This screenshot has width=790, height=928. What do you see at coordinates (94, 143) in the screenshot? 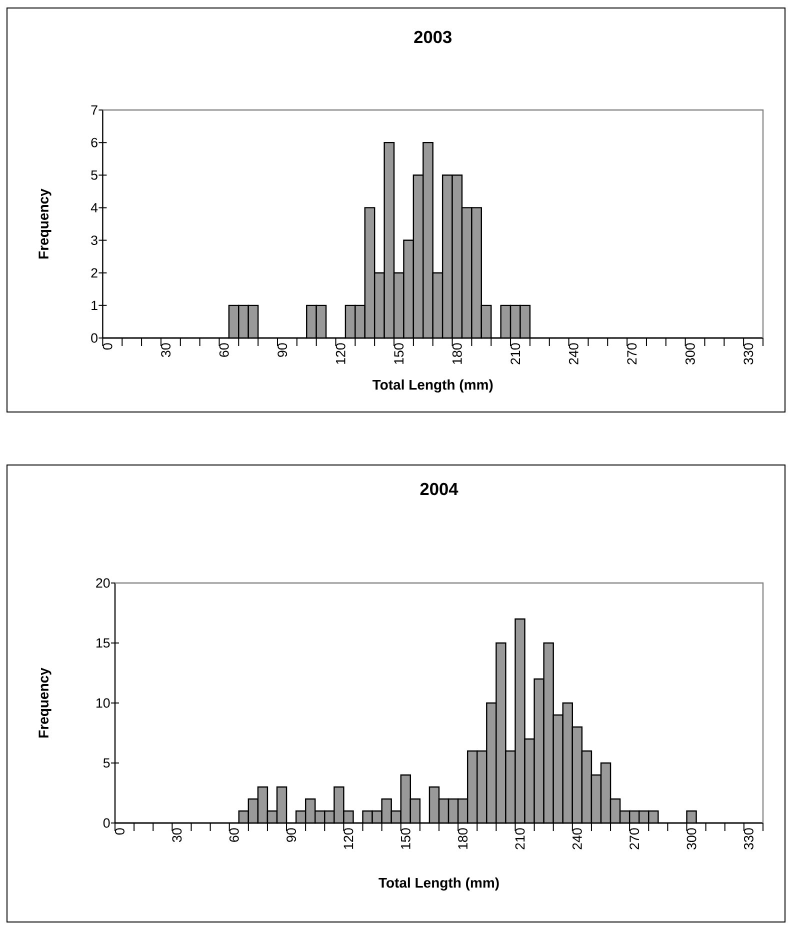
I see `y-tick-label: 6` at bounding box center [94, 143].